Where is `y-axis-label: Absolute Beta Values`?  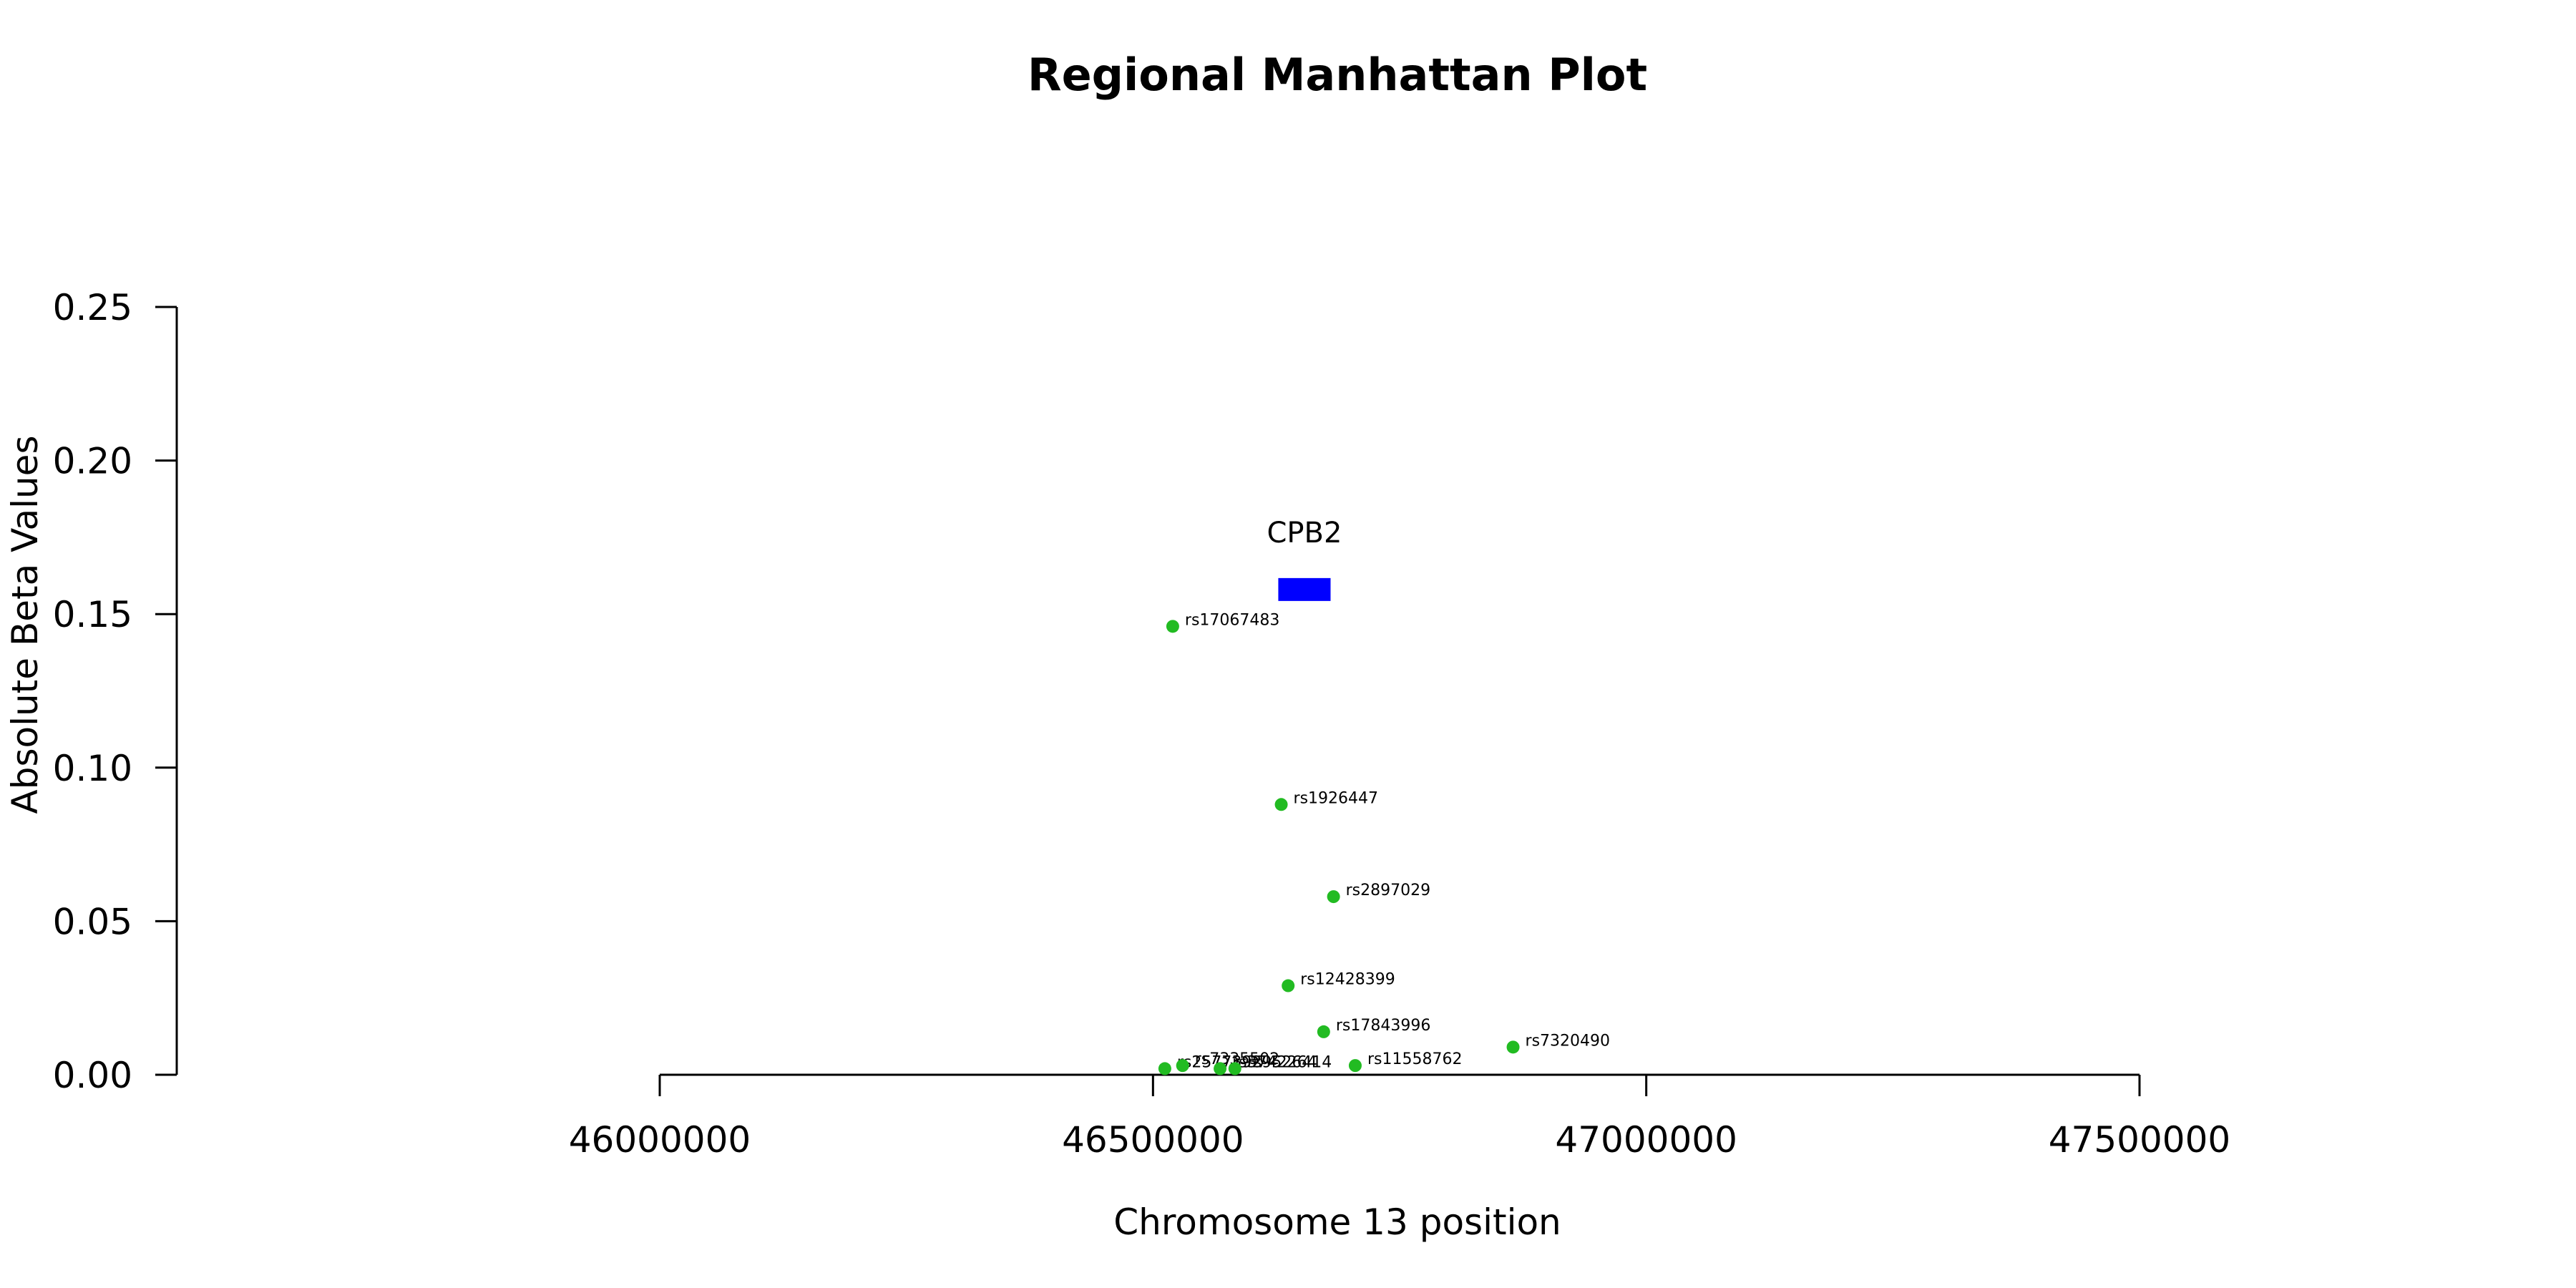 y-axis-label: Absolute Beta Values is located at coordinates (25, 625).